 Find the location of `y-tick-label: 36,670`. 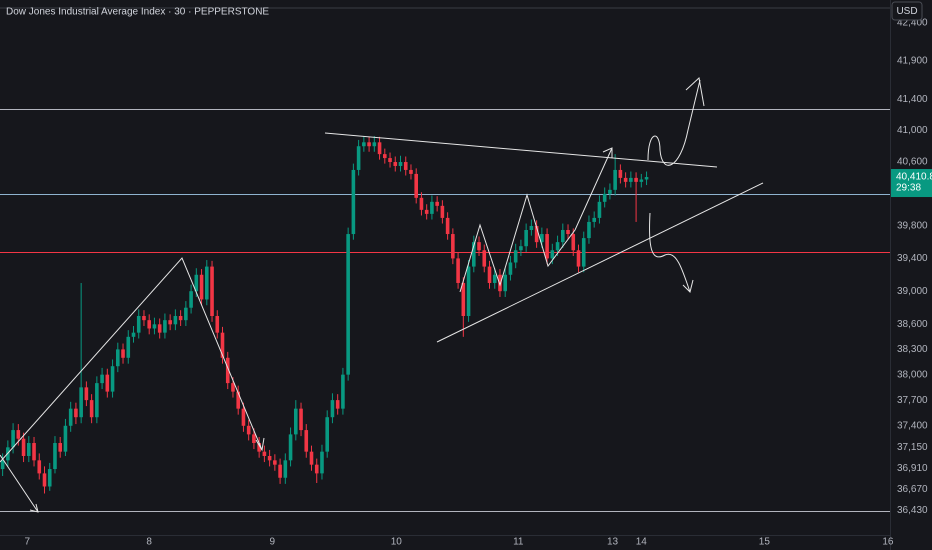

y-tick-label: 36,670 is located at coordinates (912, 489).